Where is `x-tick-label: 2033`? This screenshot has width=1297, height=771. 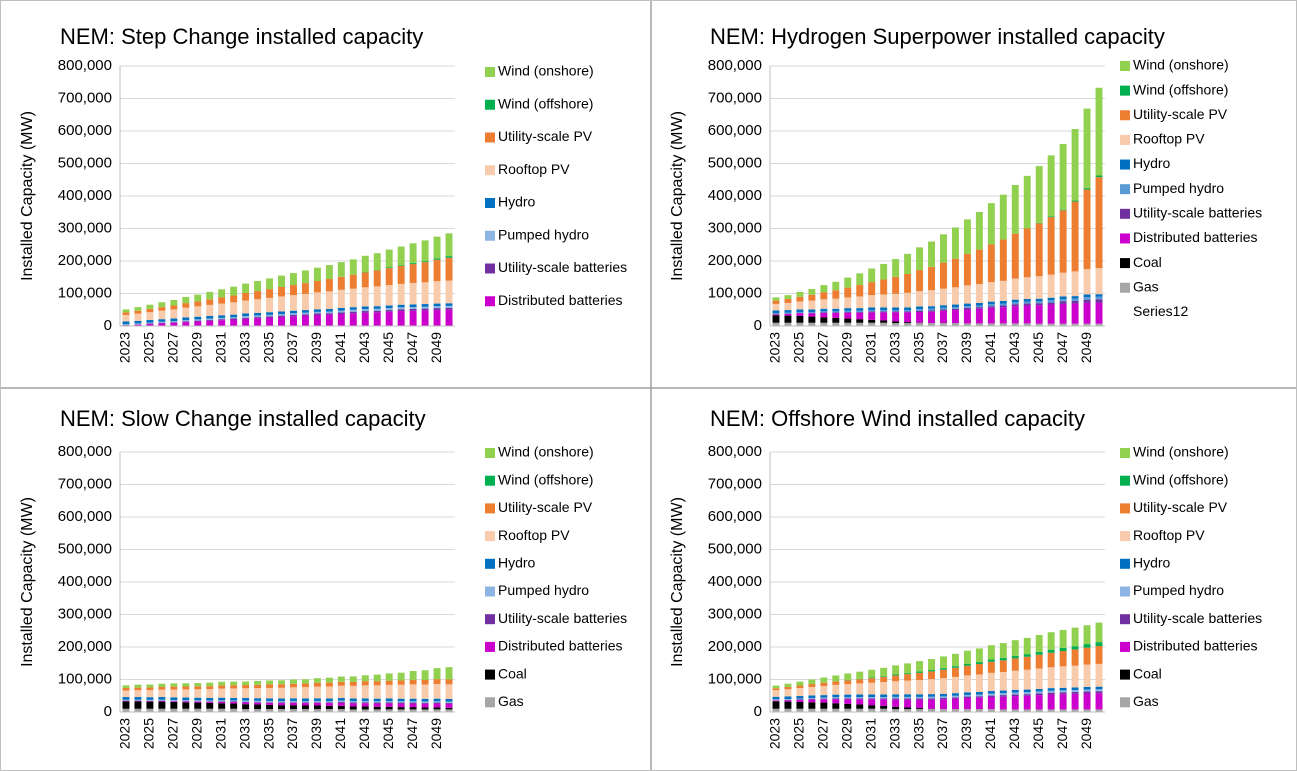
x-tick-label: 2033 is located at coordinates (894, 733).